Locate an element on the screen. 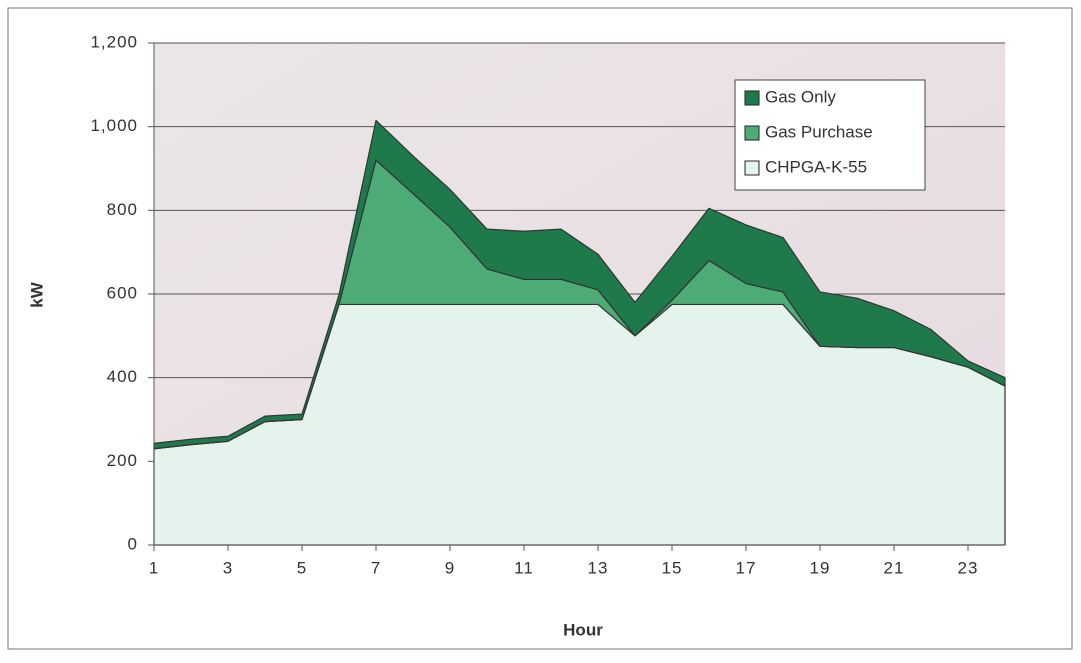 Image resolution: width=1081 pixels, height=663 pixels. y-tick-label: 1,000 is located at coordinates (114, 125).